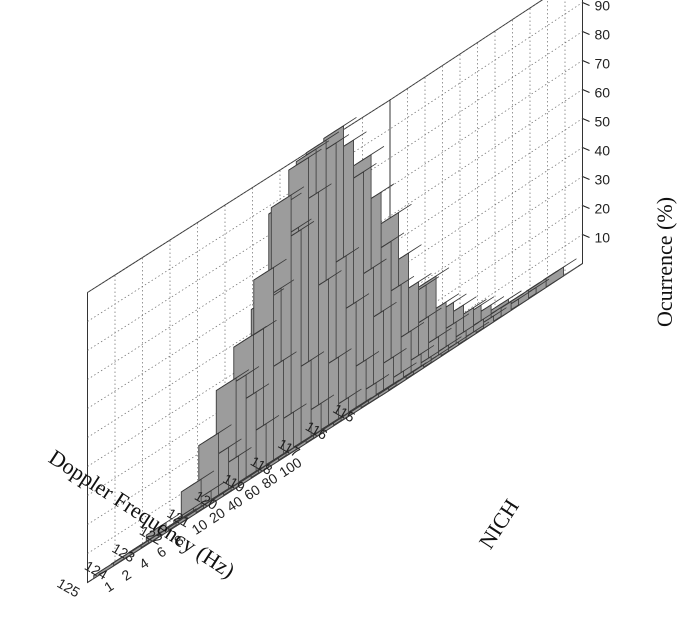 This screenshot has height=622, width=695. Describe the element at coordinates (252, 492) in the screenshot. I see `y-tick-label: 60` at that location.